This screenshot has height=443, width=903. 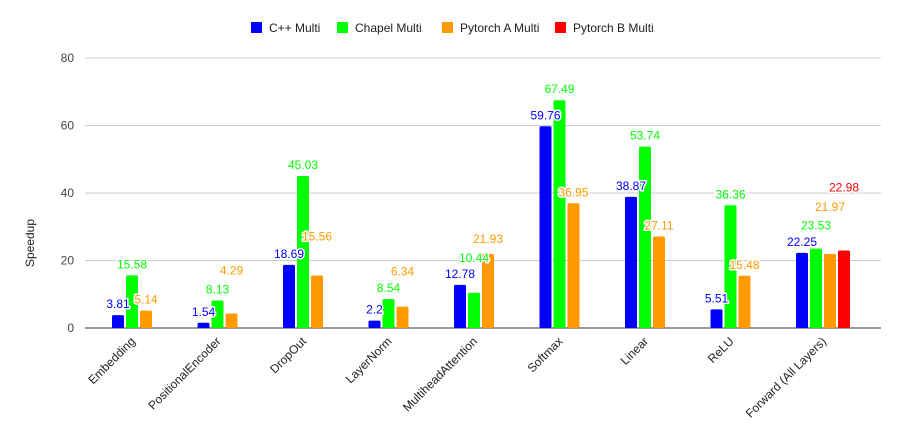 What do you see at coordinates (721, 350) in the screenshot?
I see `x-tick-label: ReLU` at bounding box center [721, 350].